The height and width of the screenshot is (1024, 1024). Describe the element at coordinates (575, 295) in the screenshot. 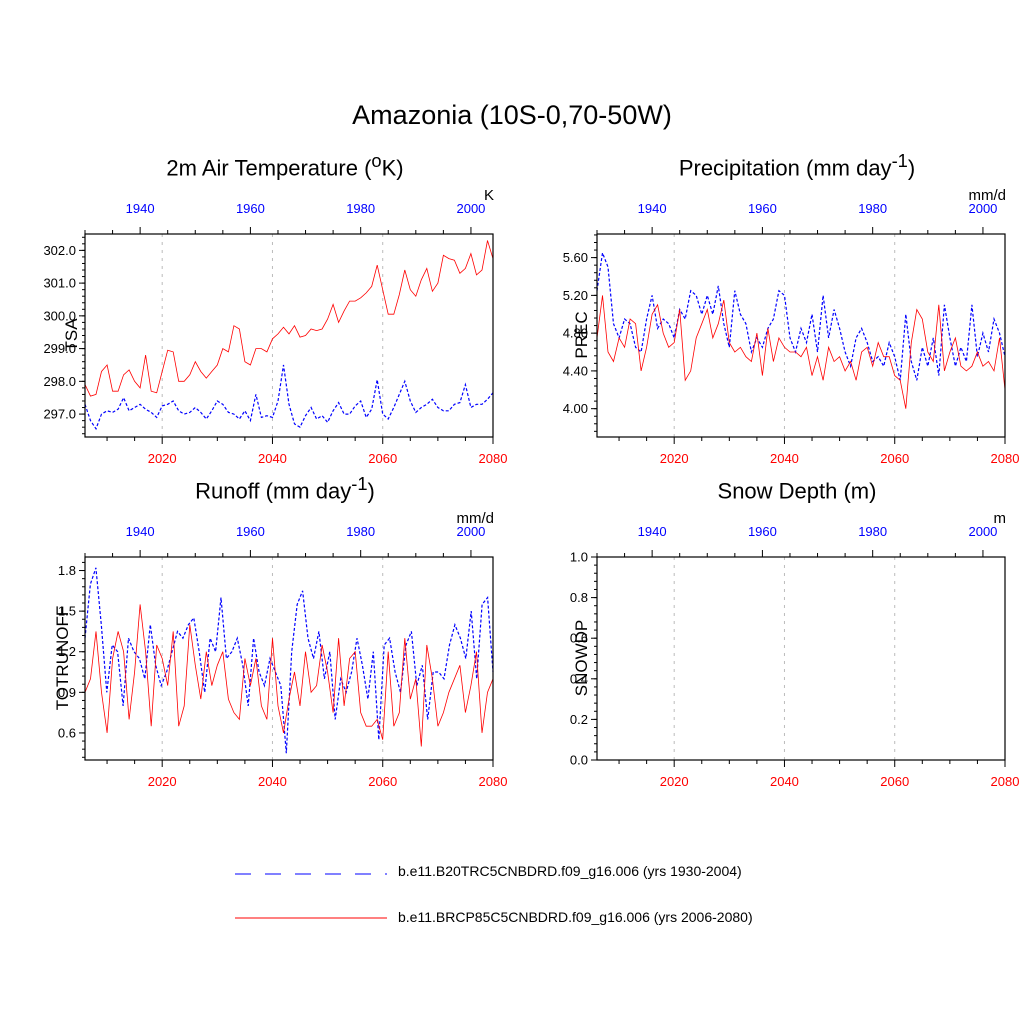

I see `y-tick-label: 5.20` at that location.